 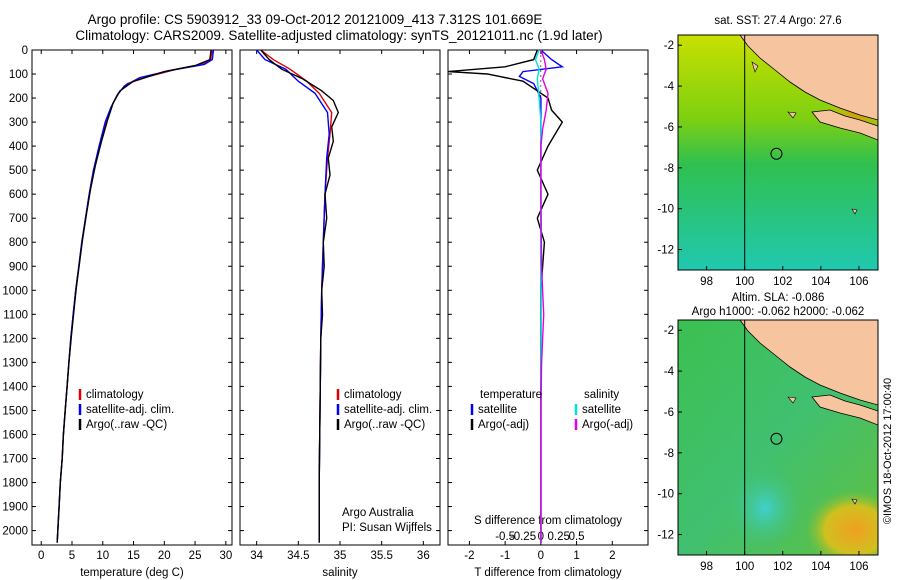 I want to click on x-axis-label: T difference from climatology, so click(x=547, y=573).